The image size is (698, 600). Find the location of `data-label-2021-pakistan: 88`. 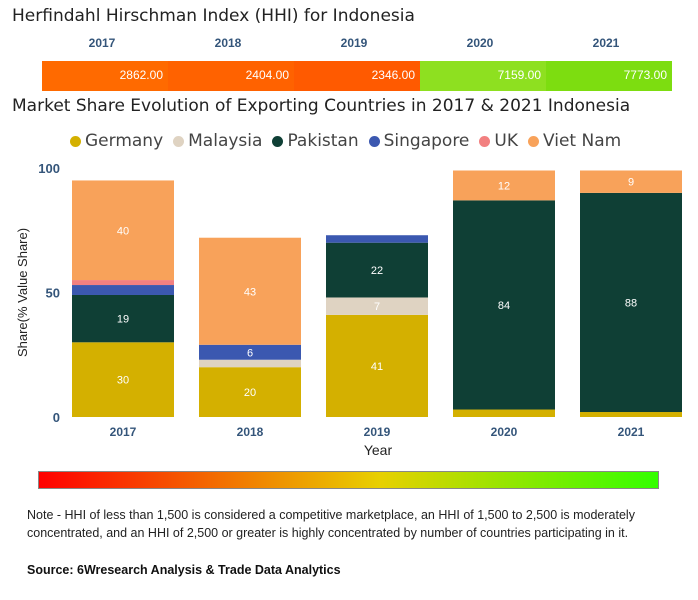

data-label-2021-pakistan: 88 is located at coordinates (631, 303).